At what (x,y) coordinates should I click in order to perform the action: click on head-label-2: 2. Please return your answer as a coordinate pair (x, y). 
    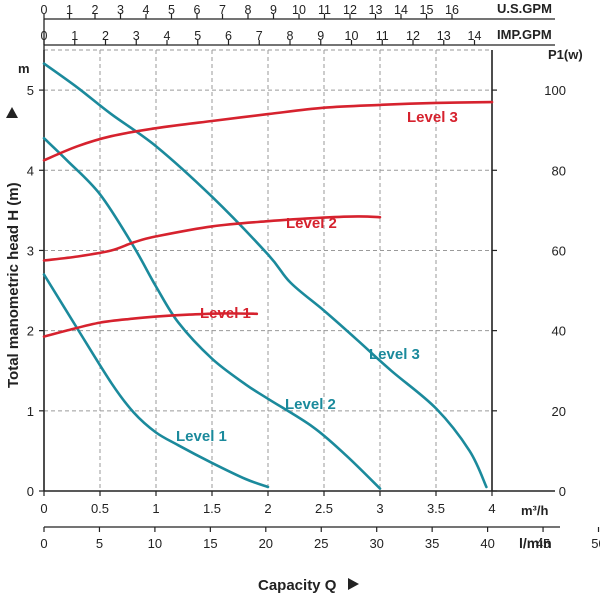
    Looking at the image, I should click on (30, 331).